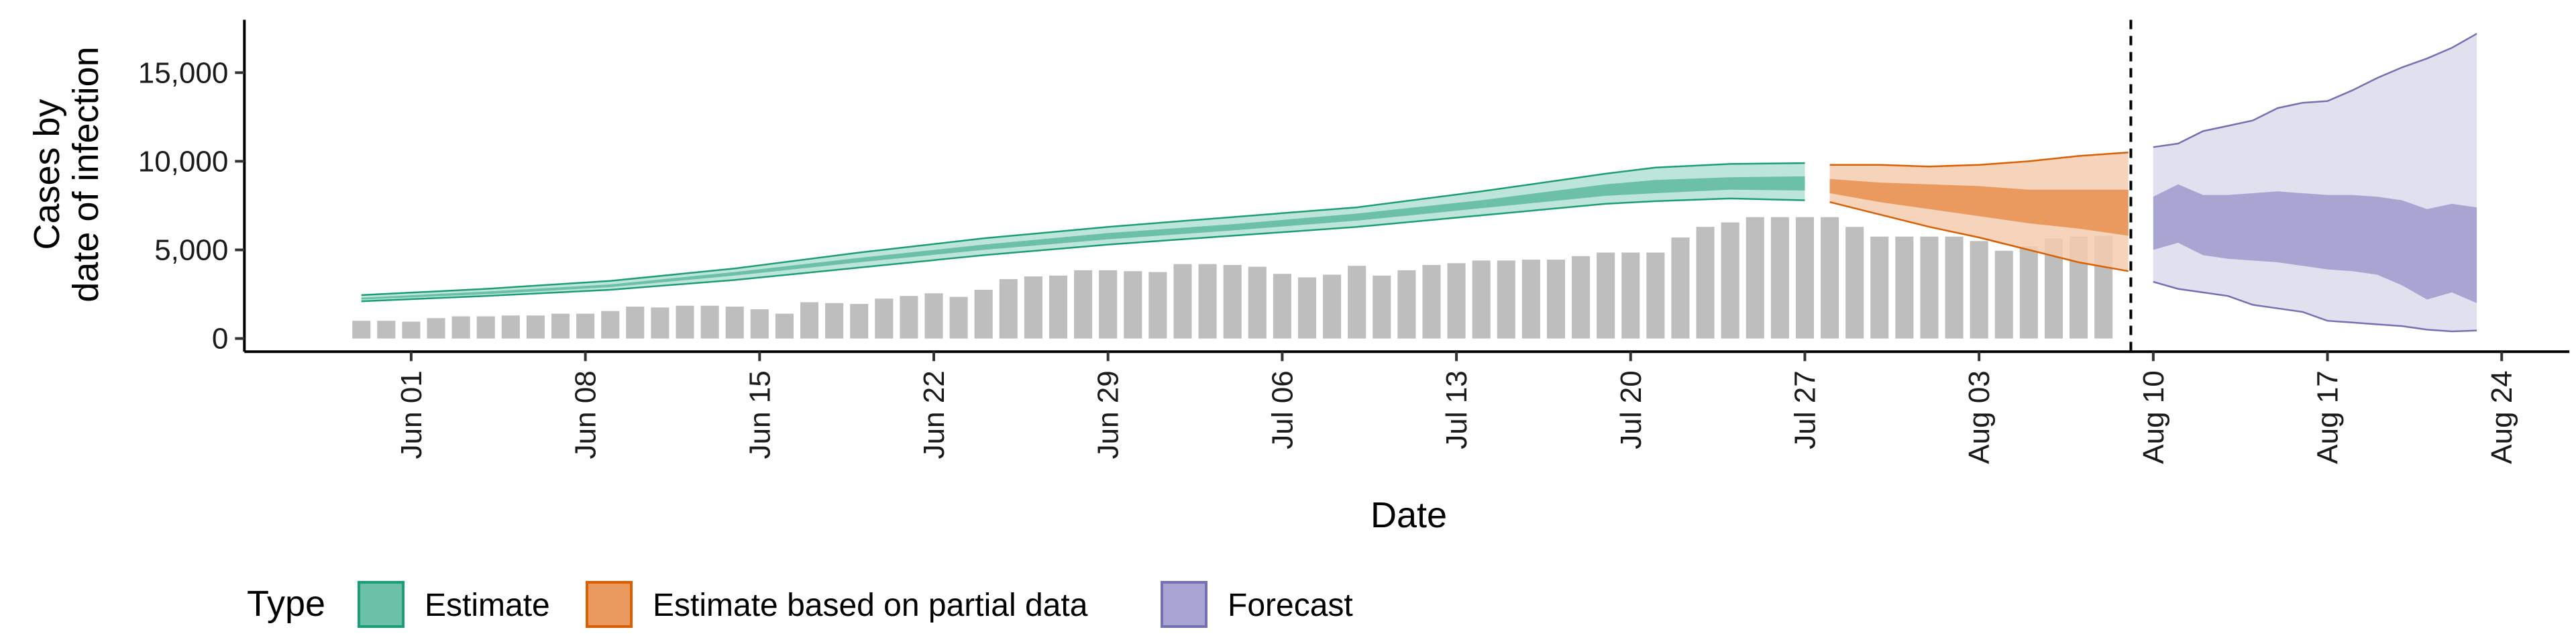 This screenshot has height=644, width=2576. What do you see at coordinates (1108, 414) in the screenshot?
I see `x-tick-label: Jun 29` at bounding box center [1108, 414].